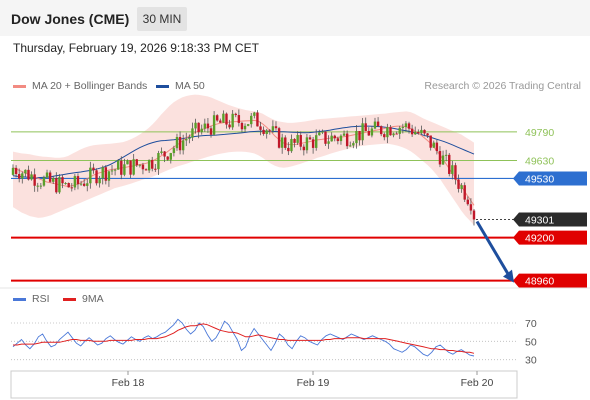  I want to click on copyright-label: Research © 2026 Trading Central, so click(502, 86).